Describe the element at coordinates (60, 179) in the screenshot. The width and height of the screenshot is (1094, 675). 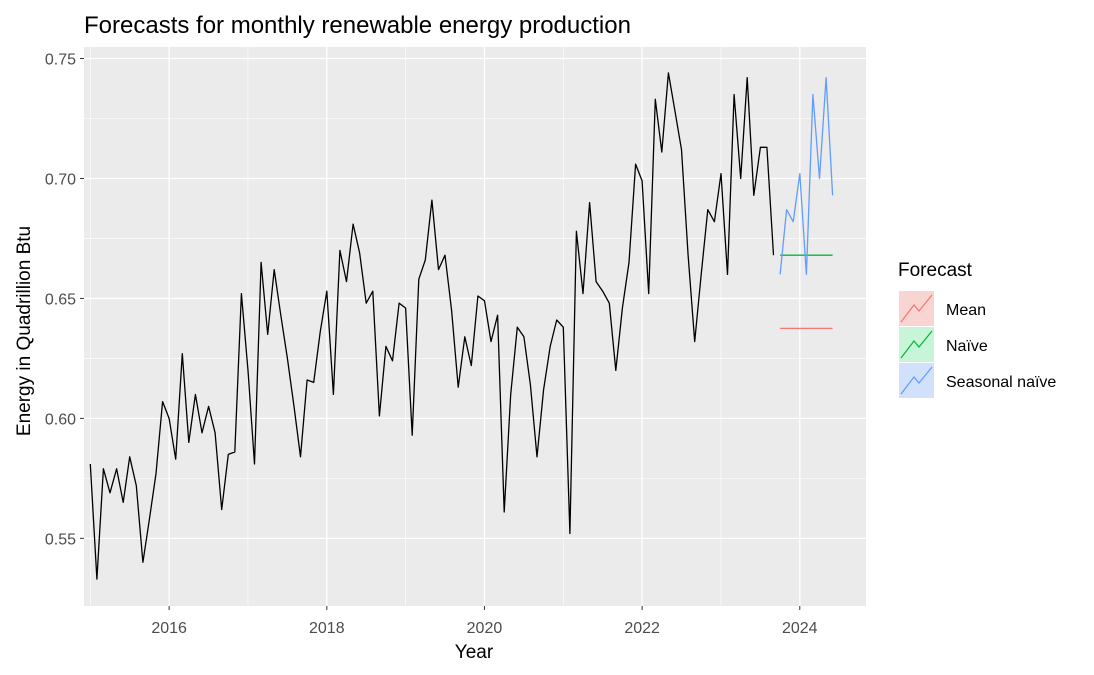
I see `y-tick-label: 0.70` at that location.